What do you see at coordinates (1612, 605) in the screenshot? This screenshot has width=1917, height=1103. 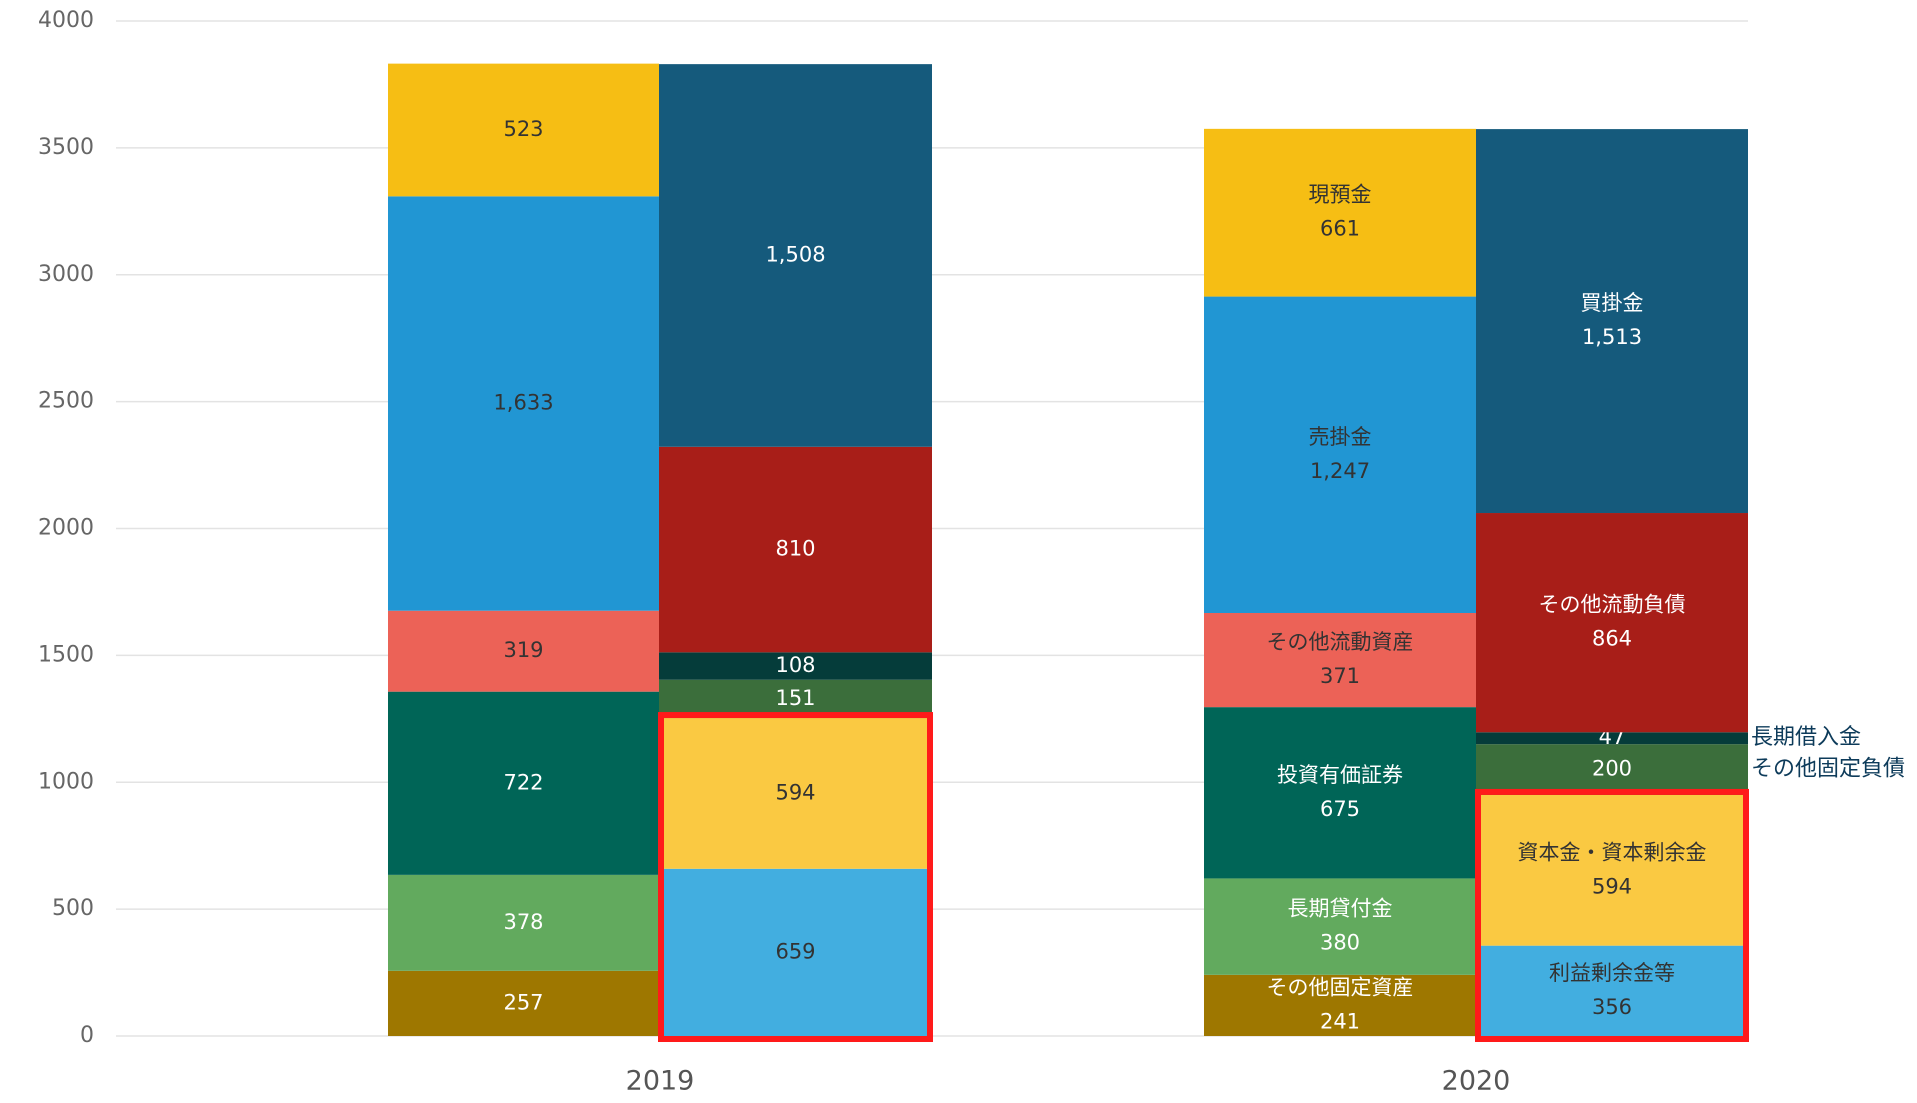 I see `segment-name: その他流動負債` at bounding box center [1612, 605].